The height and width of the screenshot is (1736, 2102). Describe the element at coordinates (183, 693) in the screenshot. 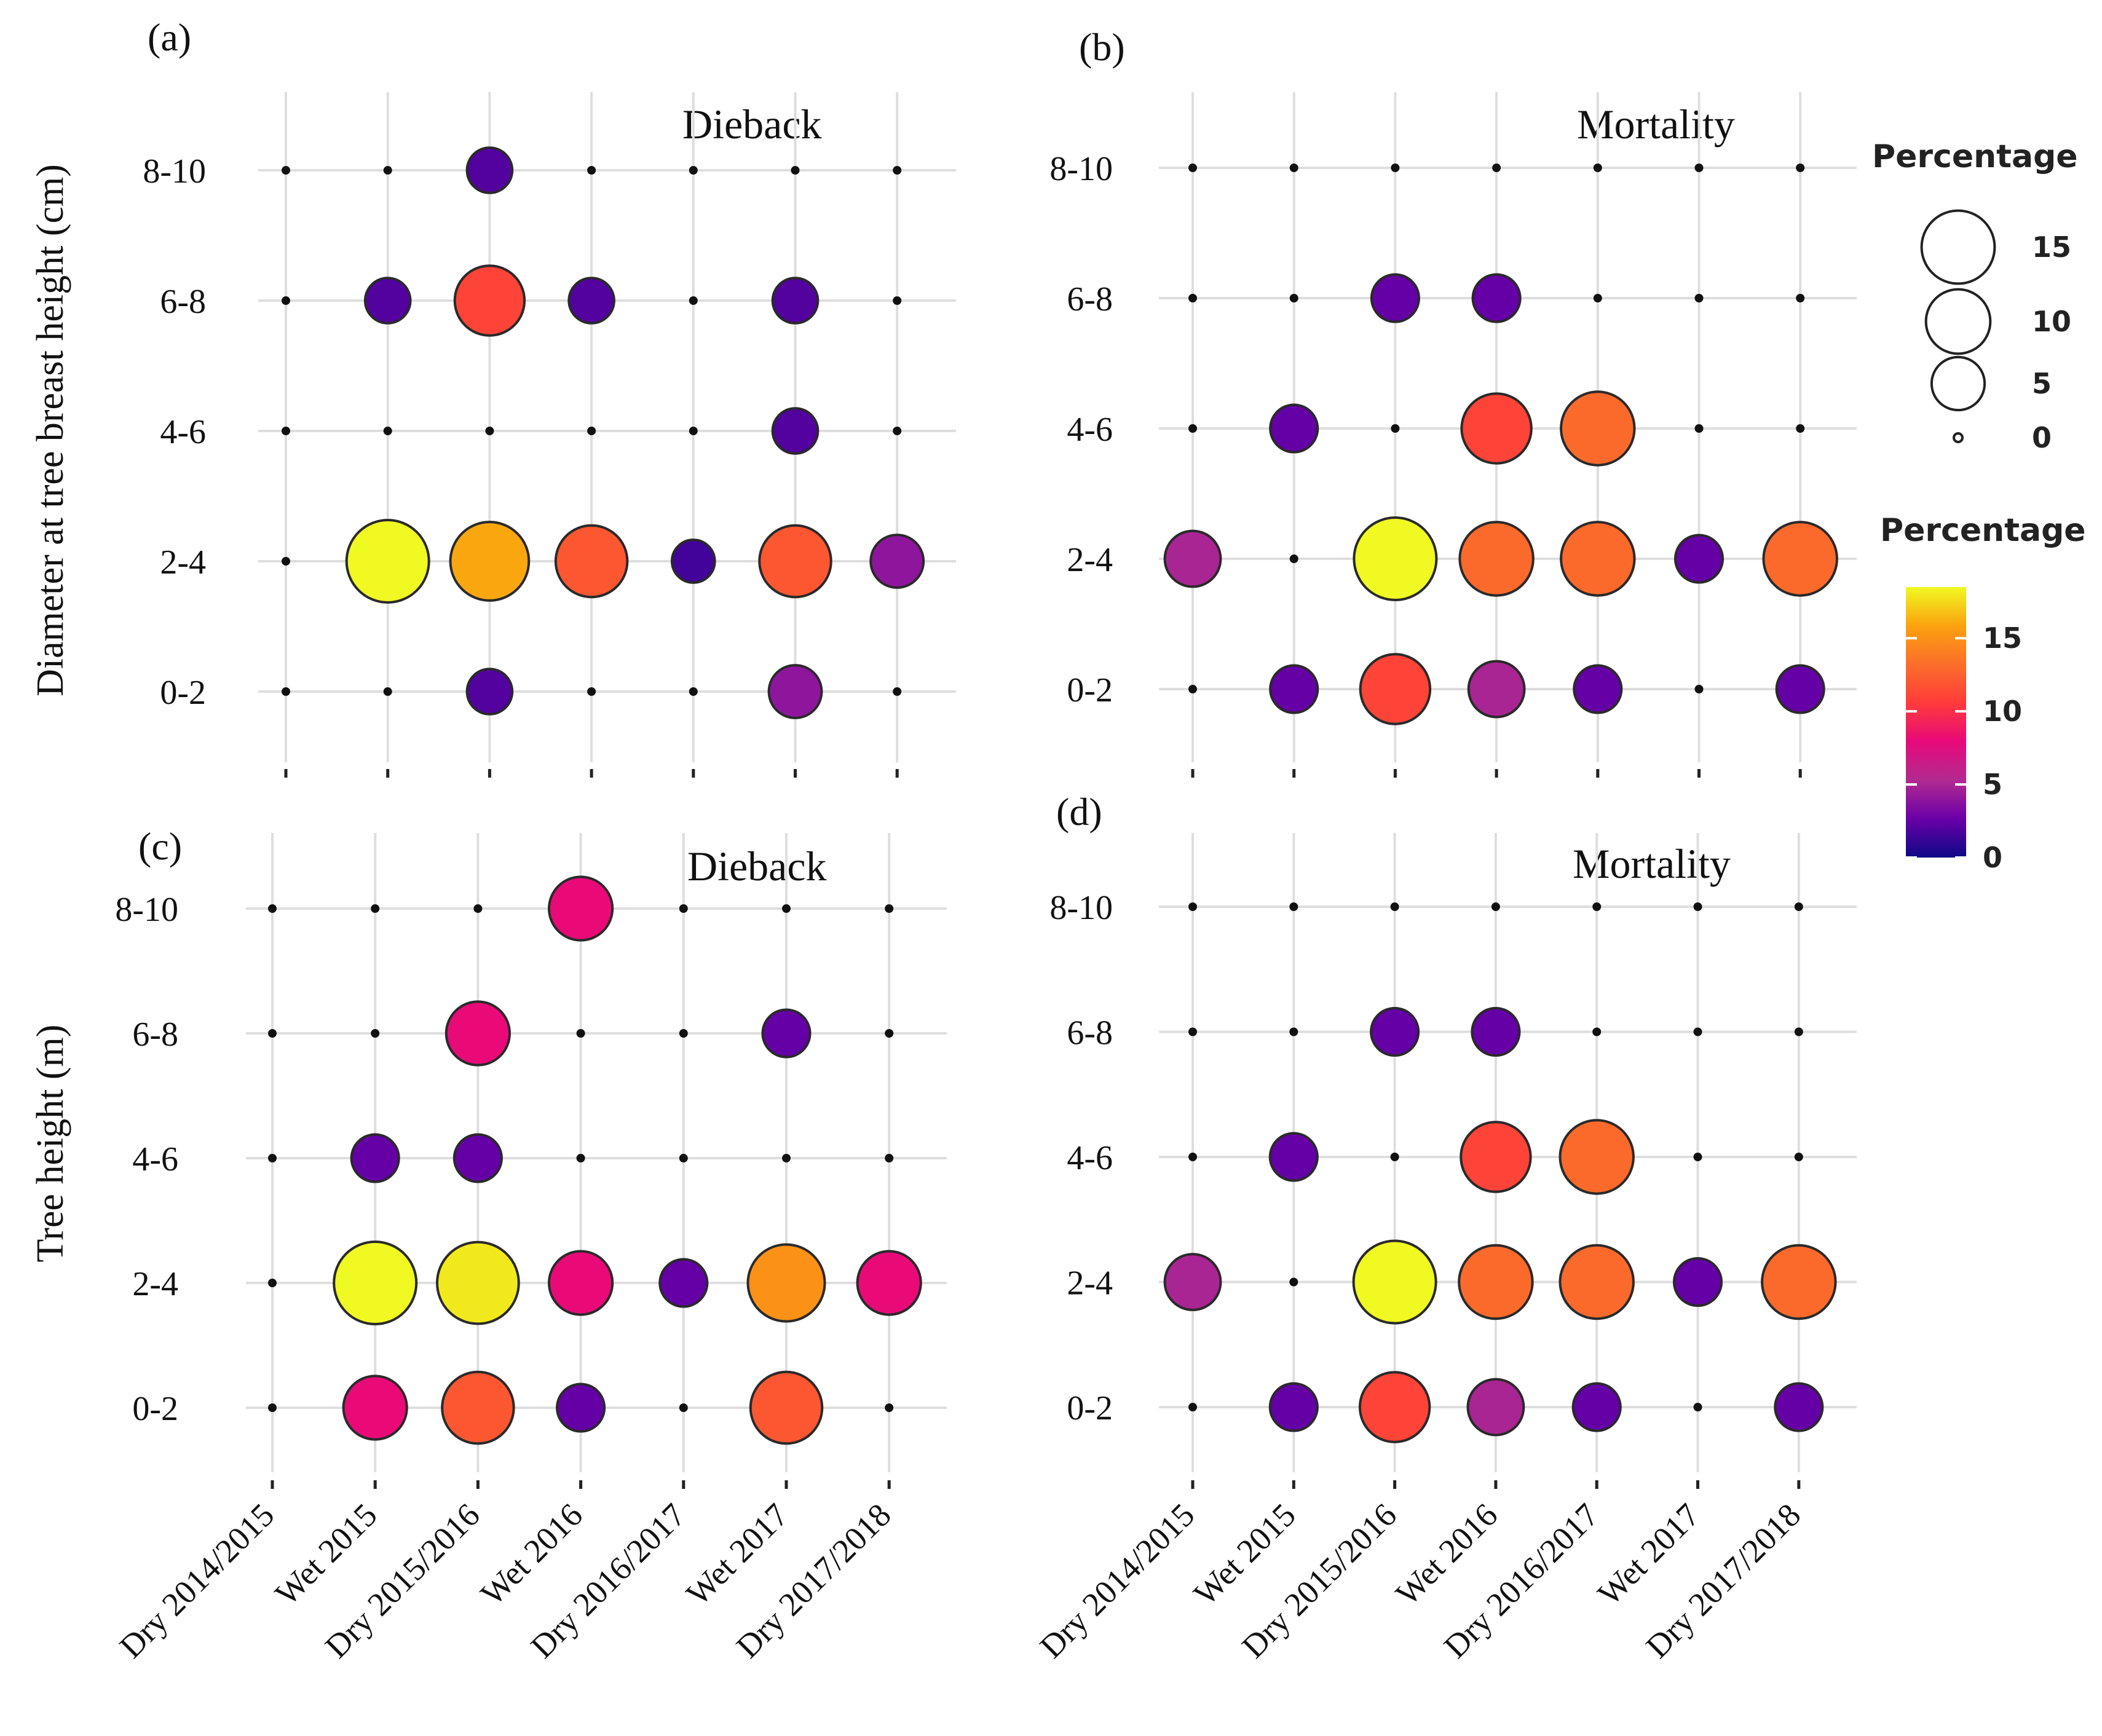

I see `y-tick-label: 0-2` at that location.